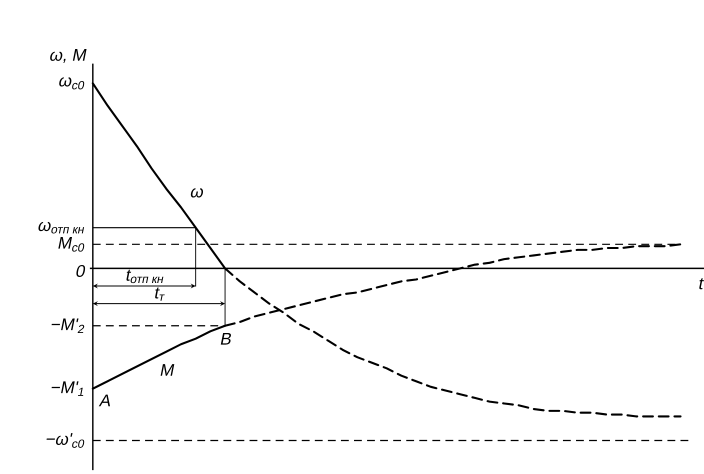  Describe the element at coordinates (65, 440) in the screenshot. I see `ref-line-label: −ω'$_{с0}$` at that location.